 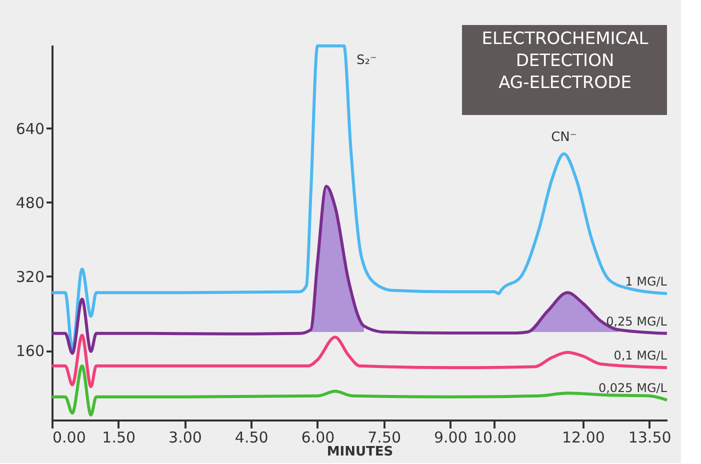 I want to click on annotation: S₂⁻, so click(x=366, y=60).